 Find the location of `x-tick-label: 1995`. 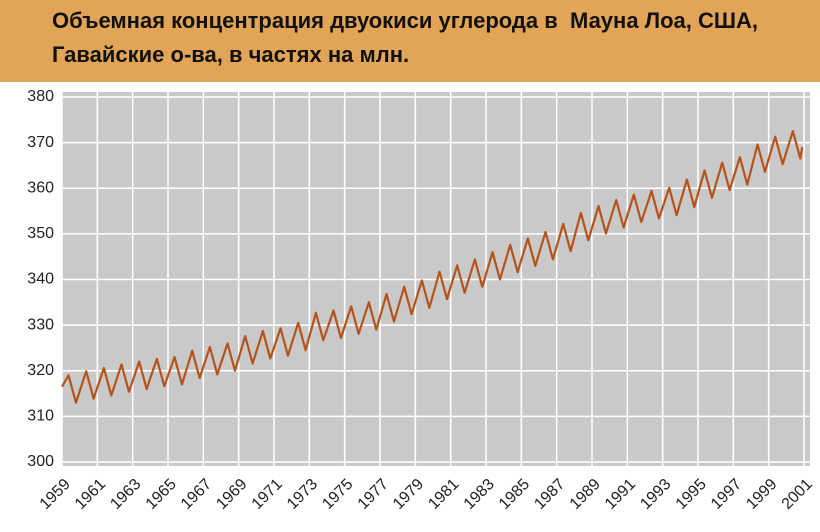

x-tick-label: 1995 is located at coordinates (691, 494).